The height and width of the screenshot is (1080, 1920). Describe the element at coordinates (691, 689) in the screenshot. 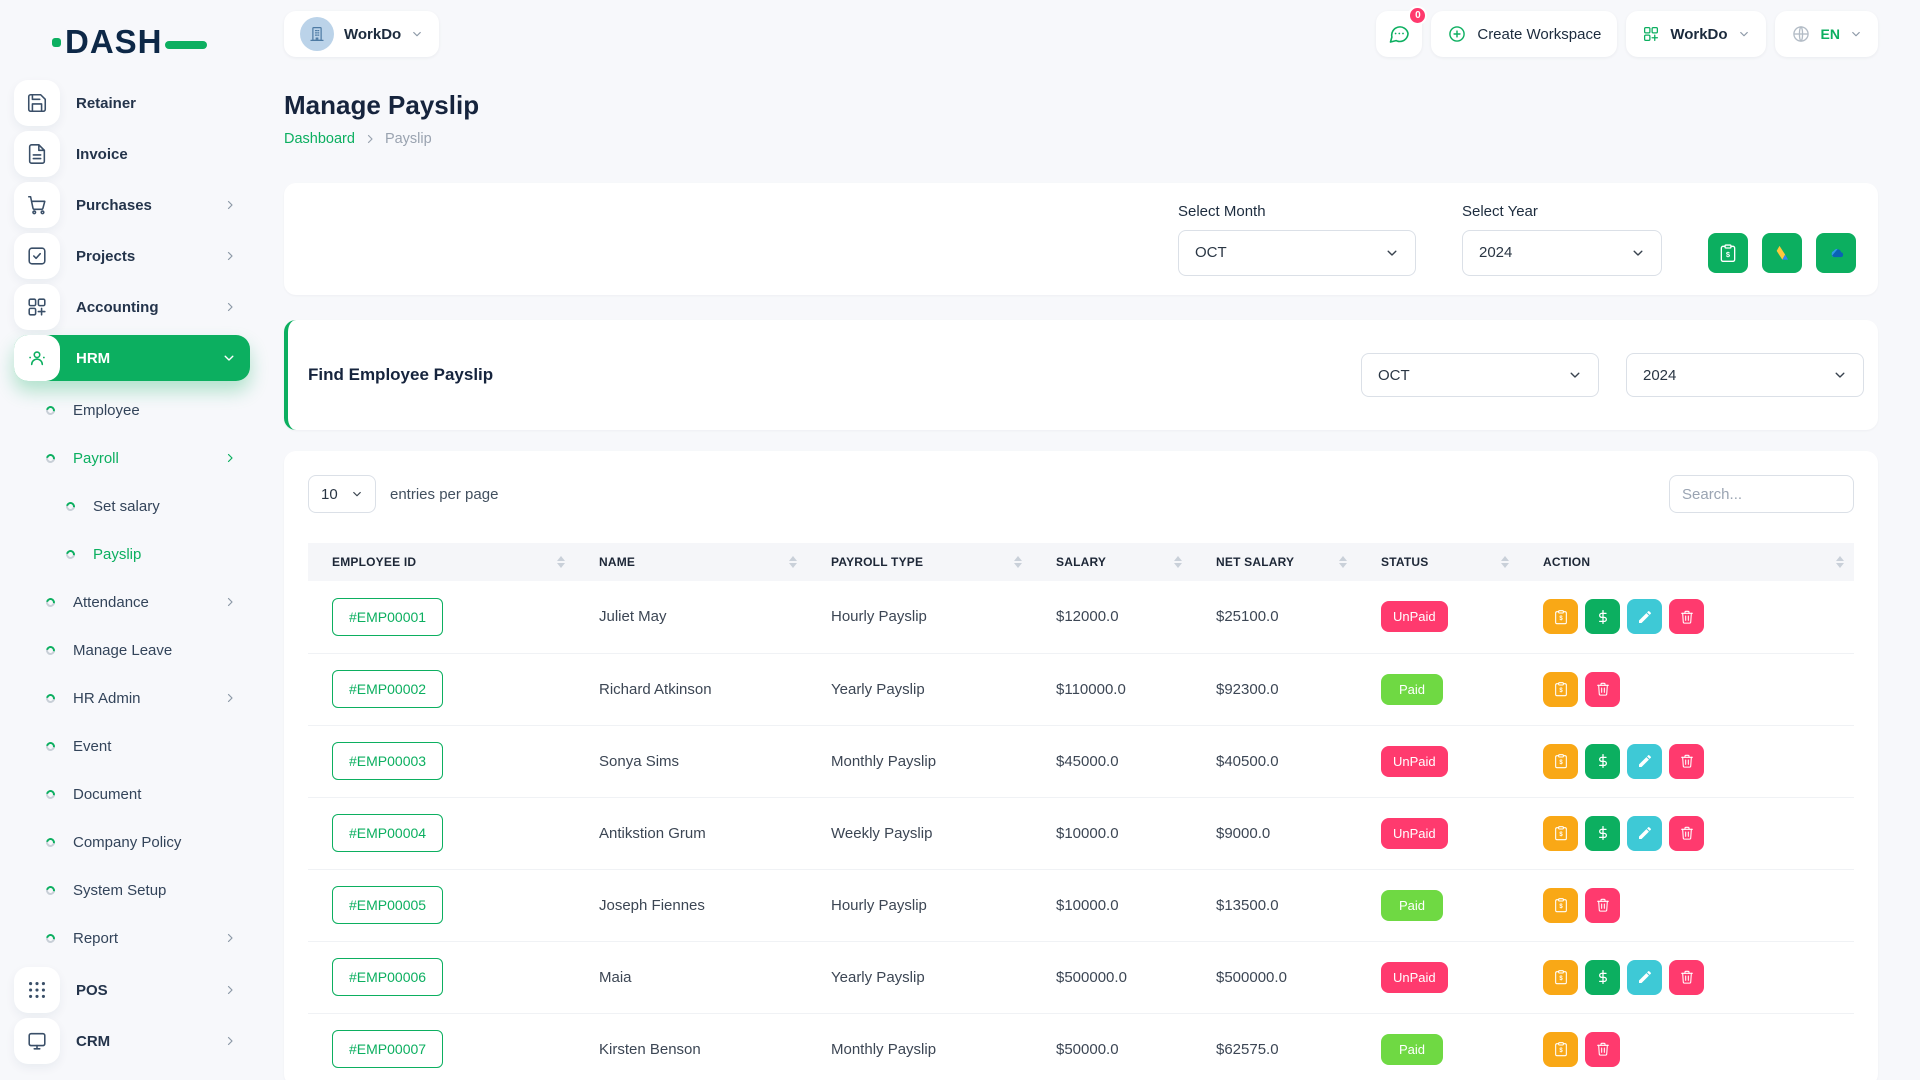

I see `employee-name: Richard Atkinson` at that location.